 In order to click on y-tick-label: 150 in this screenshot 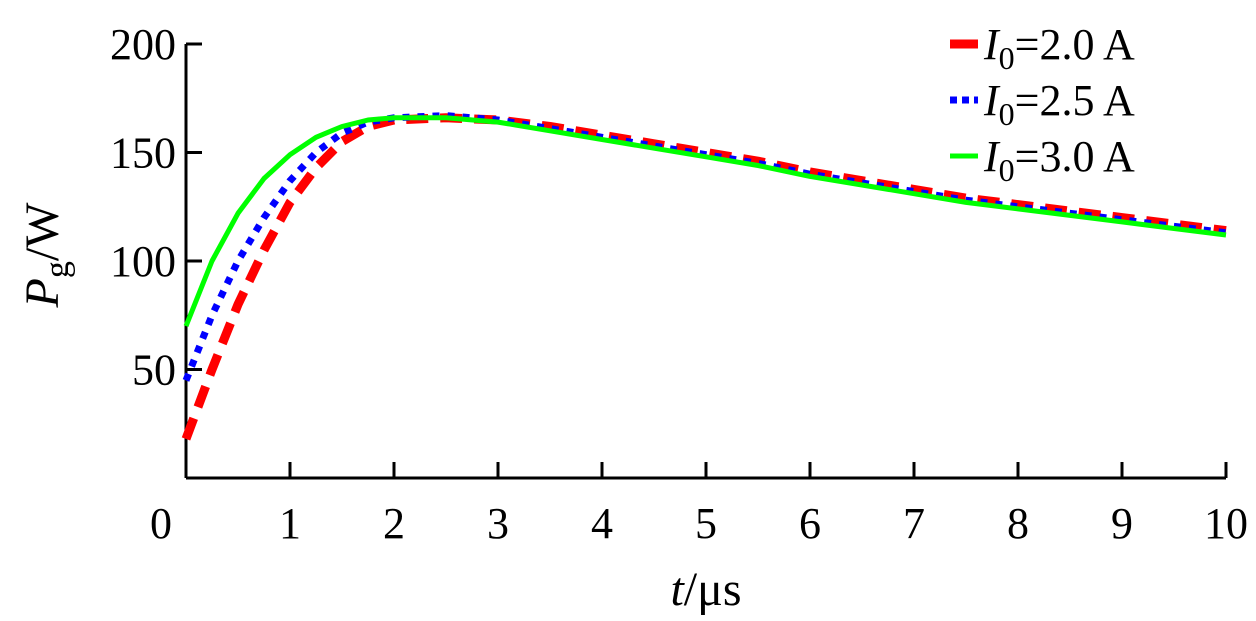, I will do `click(143, 153)`.